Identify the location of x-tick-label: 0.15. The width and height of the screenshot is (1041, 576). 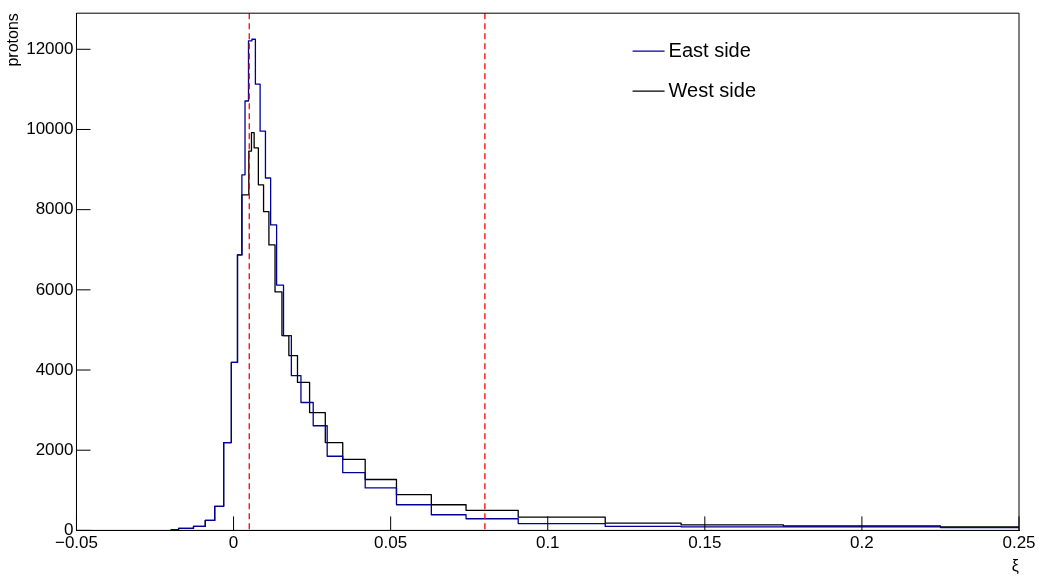
(705, 543).